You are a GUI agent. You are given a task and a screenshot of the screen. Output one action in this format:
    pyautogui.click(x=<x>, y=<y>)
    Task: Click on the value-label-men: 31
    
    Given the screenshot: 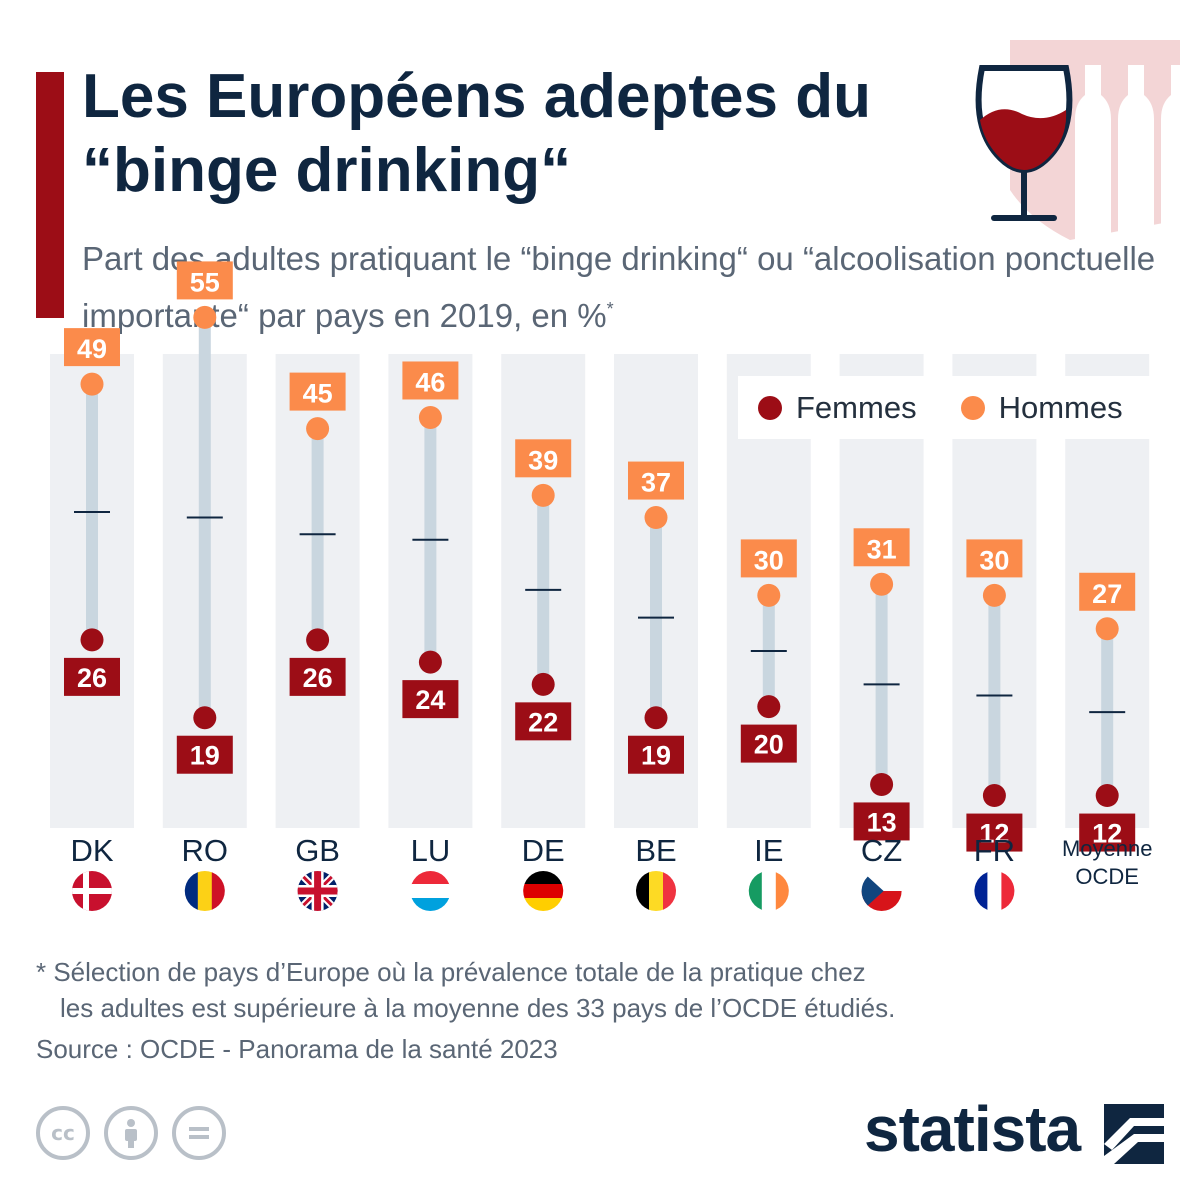 What is the action you would take?
    pyautogui.click(x=882, y=549)
    